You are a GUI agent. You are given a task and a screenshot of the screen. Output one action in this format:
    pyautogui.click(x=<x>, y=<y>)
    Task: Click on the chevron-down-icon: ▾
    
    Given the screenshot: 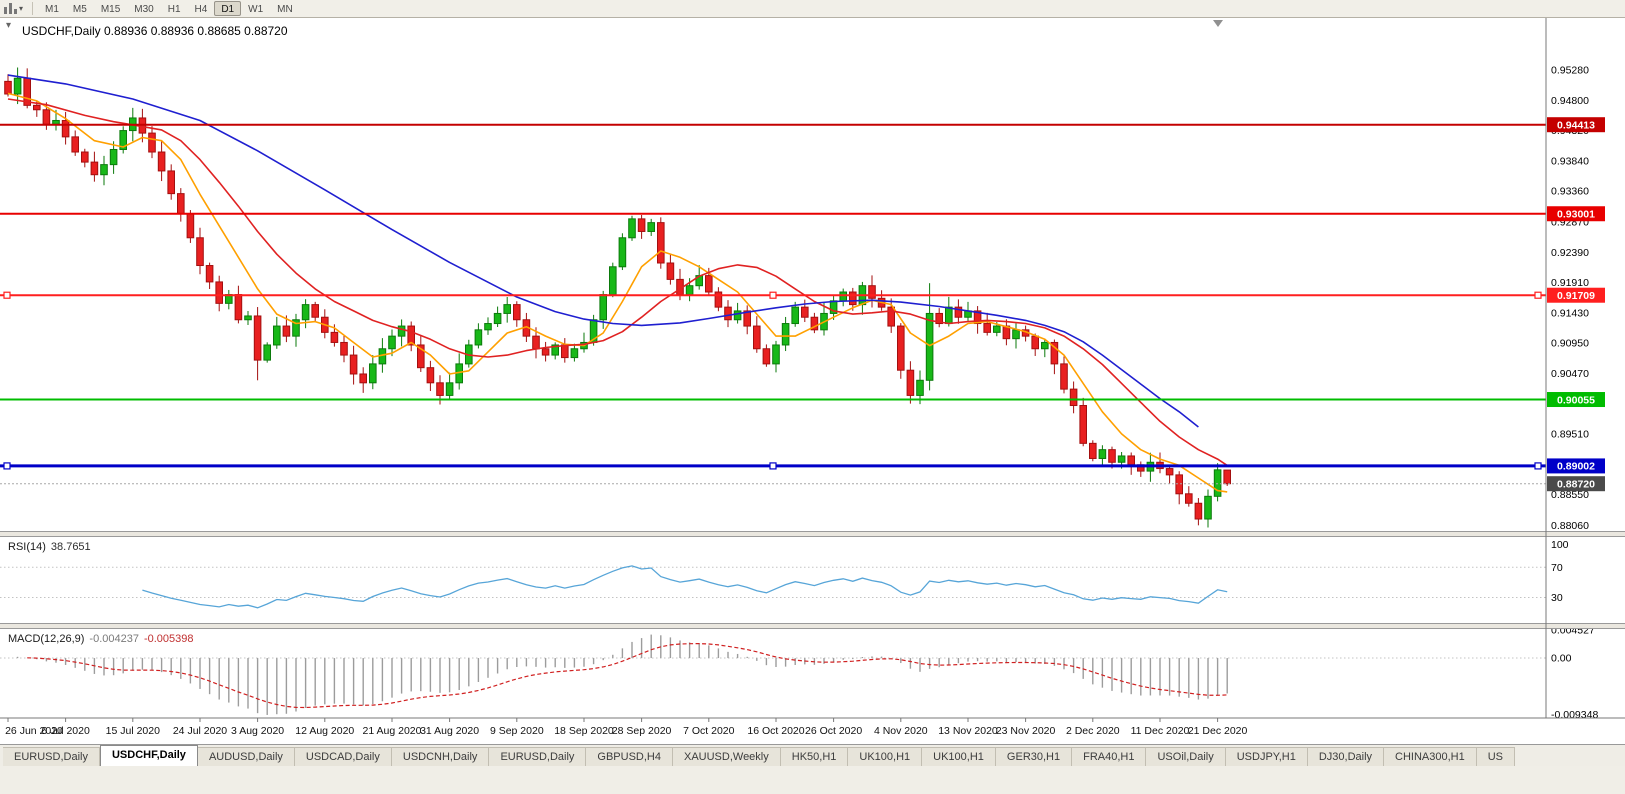 What is the action you would take?
    pyautogui.click(x=21, y=8)
    